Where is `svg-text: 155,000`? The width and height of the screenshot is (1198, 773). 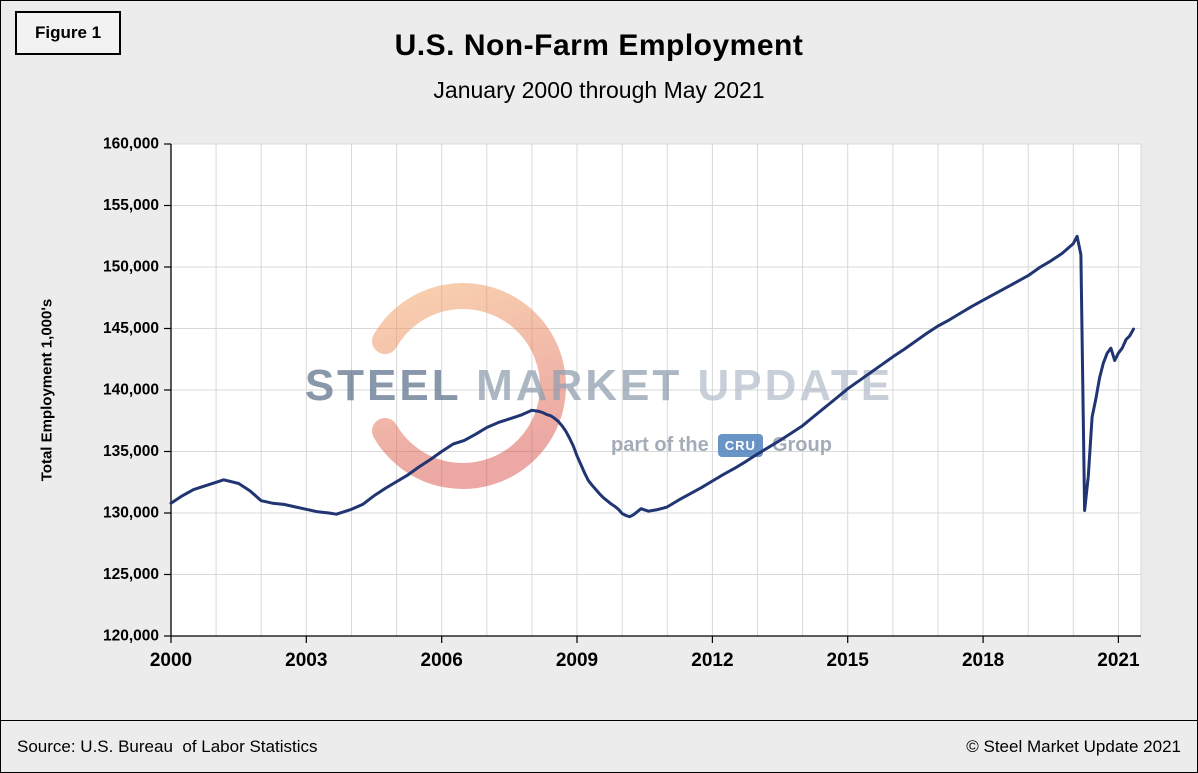
svg-text: 155,000 is located at coordinates (131, 205).